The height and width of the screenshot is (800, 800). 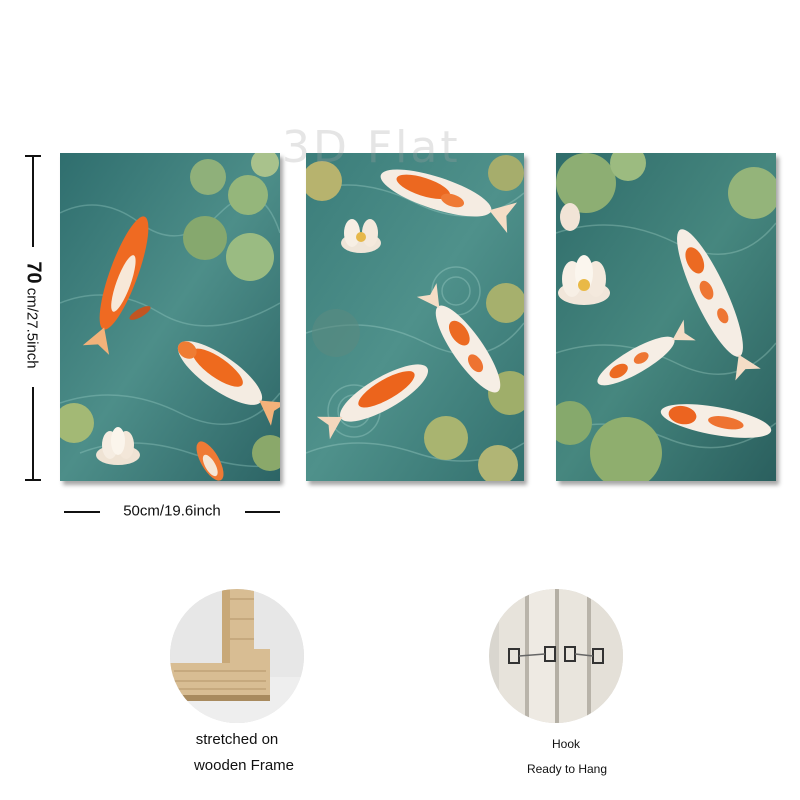 I want to click on width-line-left, so click(x=82, y=512).